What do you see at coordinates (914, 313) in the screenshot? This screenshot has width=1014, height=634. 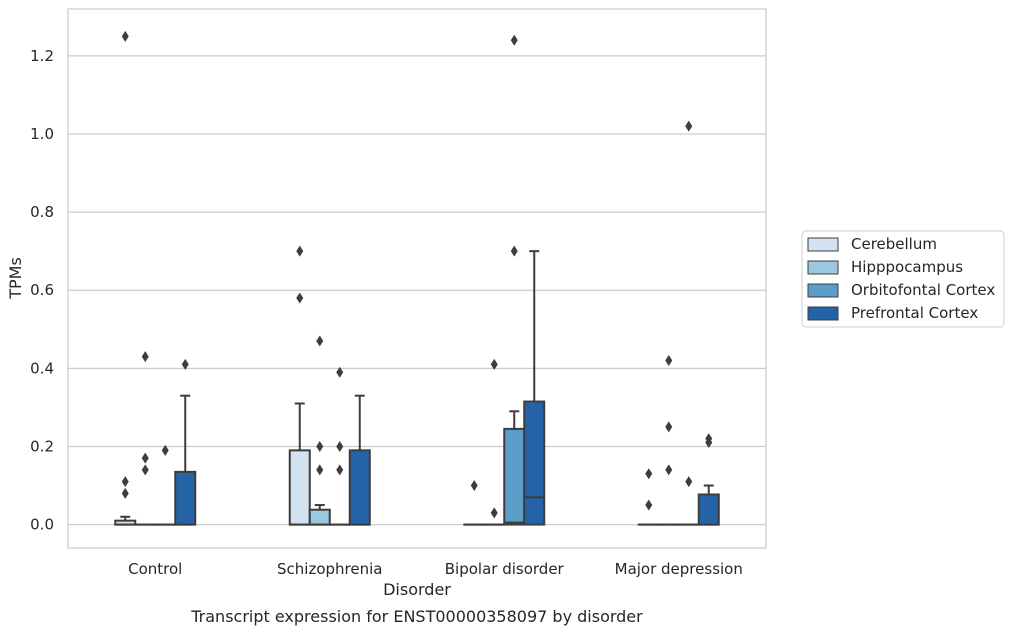 I see `legend-label: Prefrontal Cortex` at bounding box center [914, 313].